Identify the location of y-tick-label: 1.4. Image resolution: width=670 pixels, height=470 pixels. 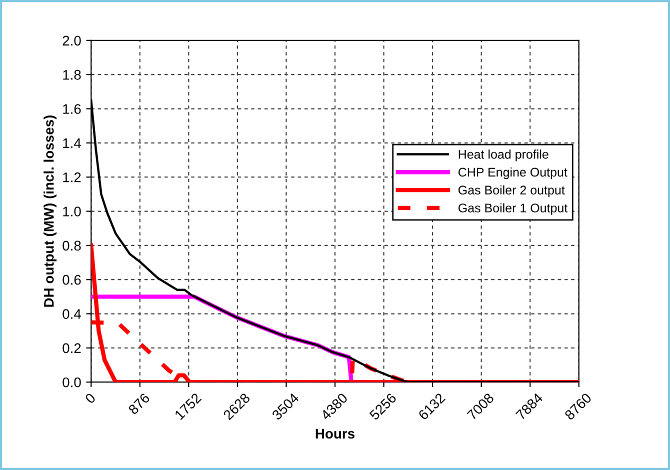
(72, 143).